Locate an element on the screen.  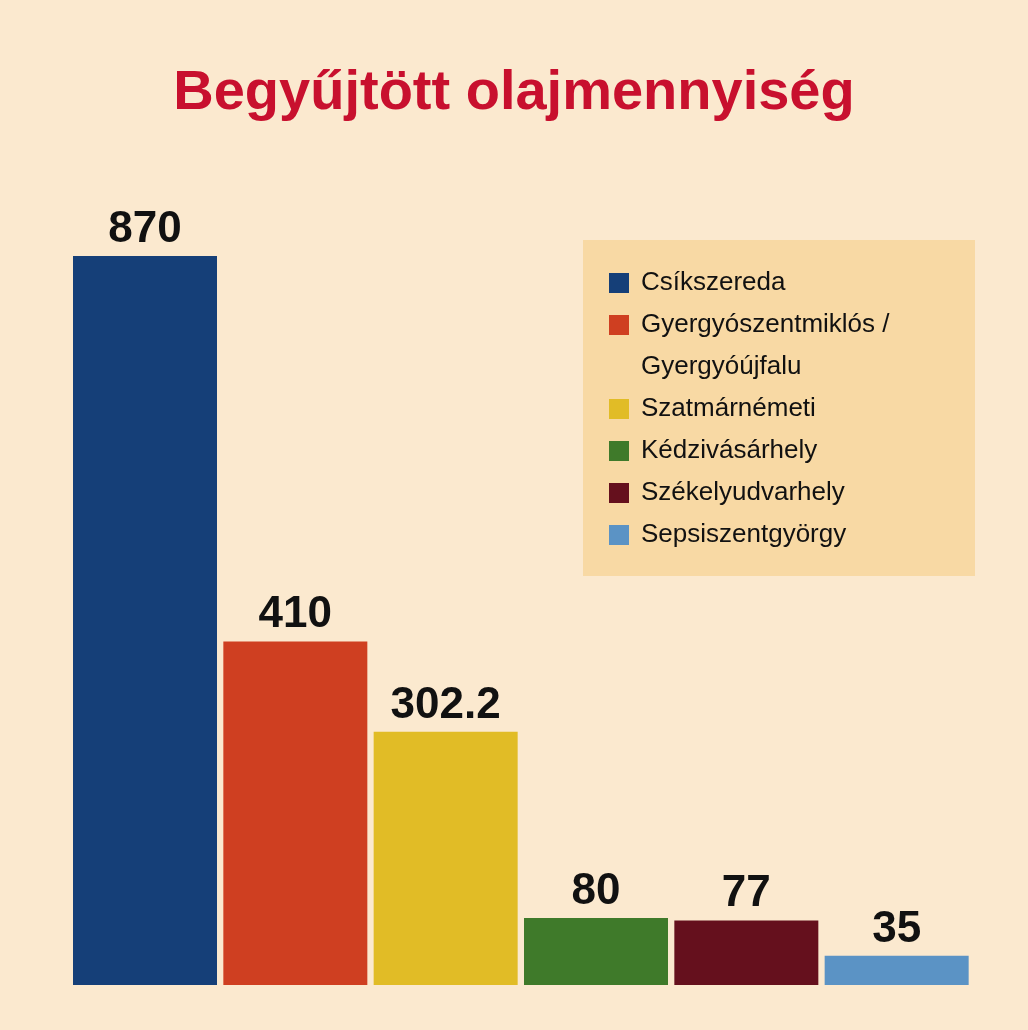
data-label: 77 is located at coordinates (746, 891).